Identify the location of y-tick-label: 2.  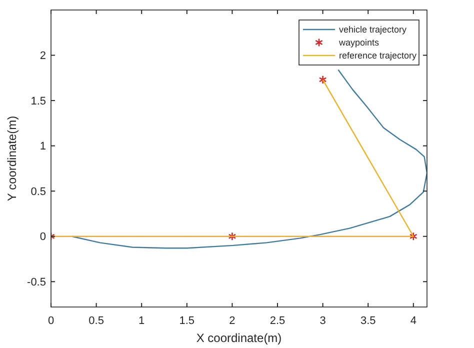
(43, 56).